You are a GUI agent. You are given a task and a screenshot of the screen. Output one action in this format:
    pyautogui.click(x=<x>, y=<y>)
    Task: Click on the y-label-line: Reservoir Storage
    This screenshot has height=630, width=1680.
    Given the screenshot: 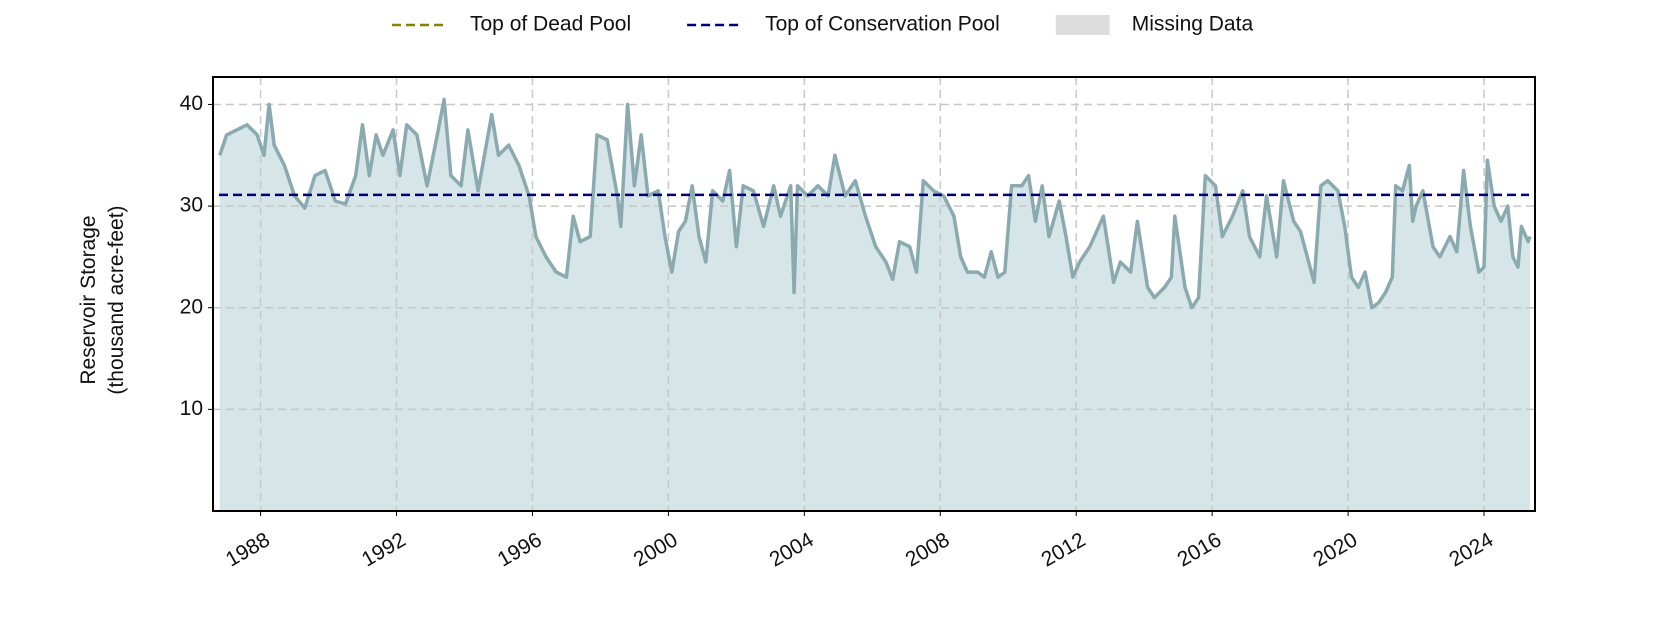 What is the action you would take?
    pyautogui.click(x=88, y=299)
    